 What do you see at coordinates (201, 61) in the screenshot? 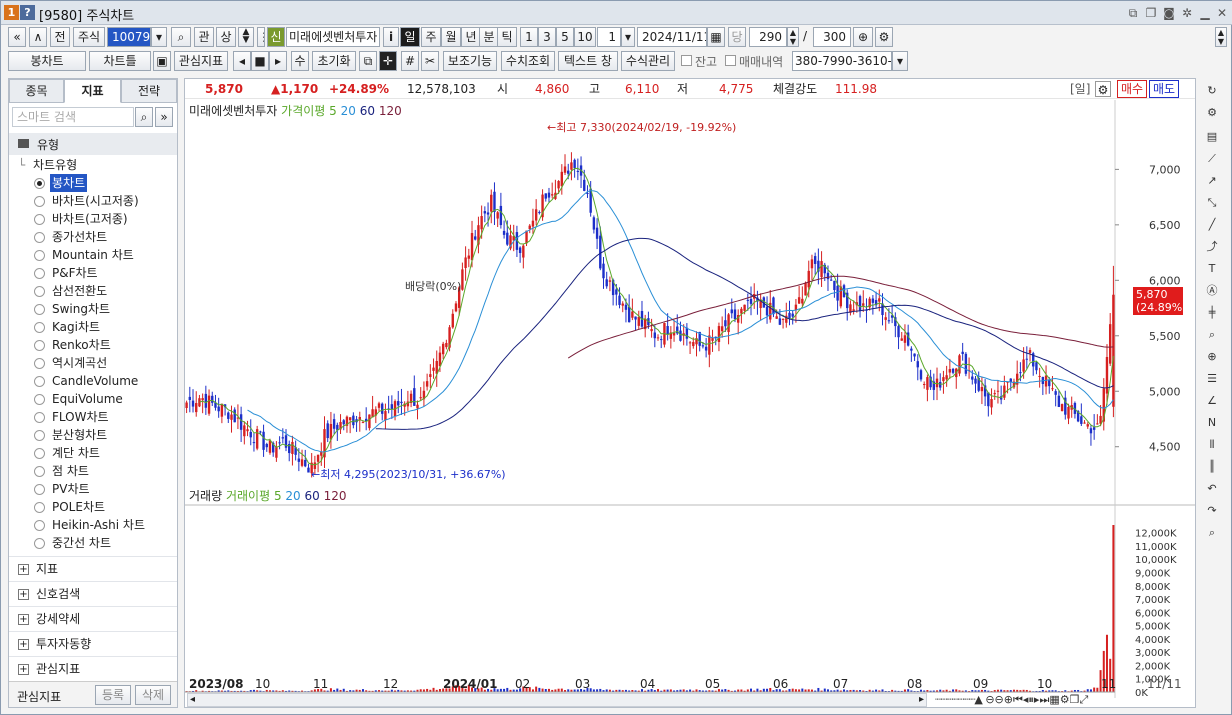
I see `fav-indicator-button: 관심지표` at bounding box center [201, 61].